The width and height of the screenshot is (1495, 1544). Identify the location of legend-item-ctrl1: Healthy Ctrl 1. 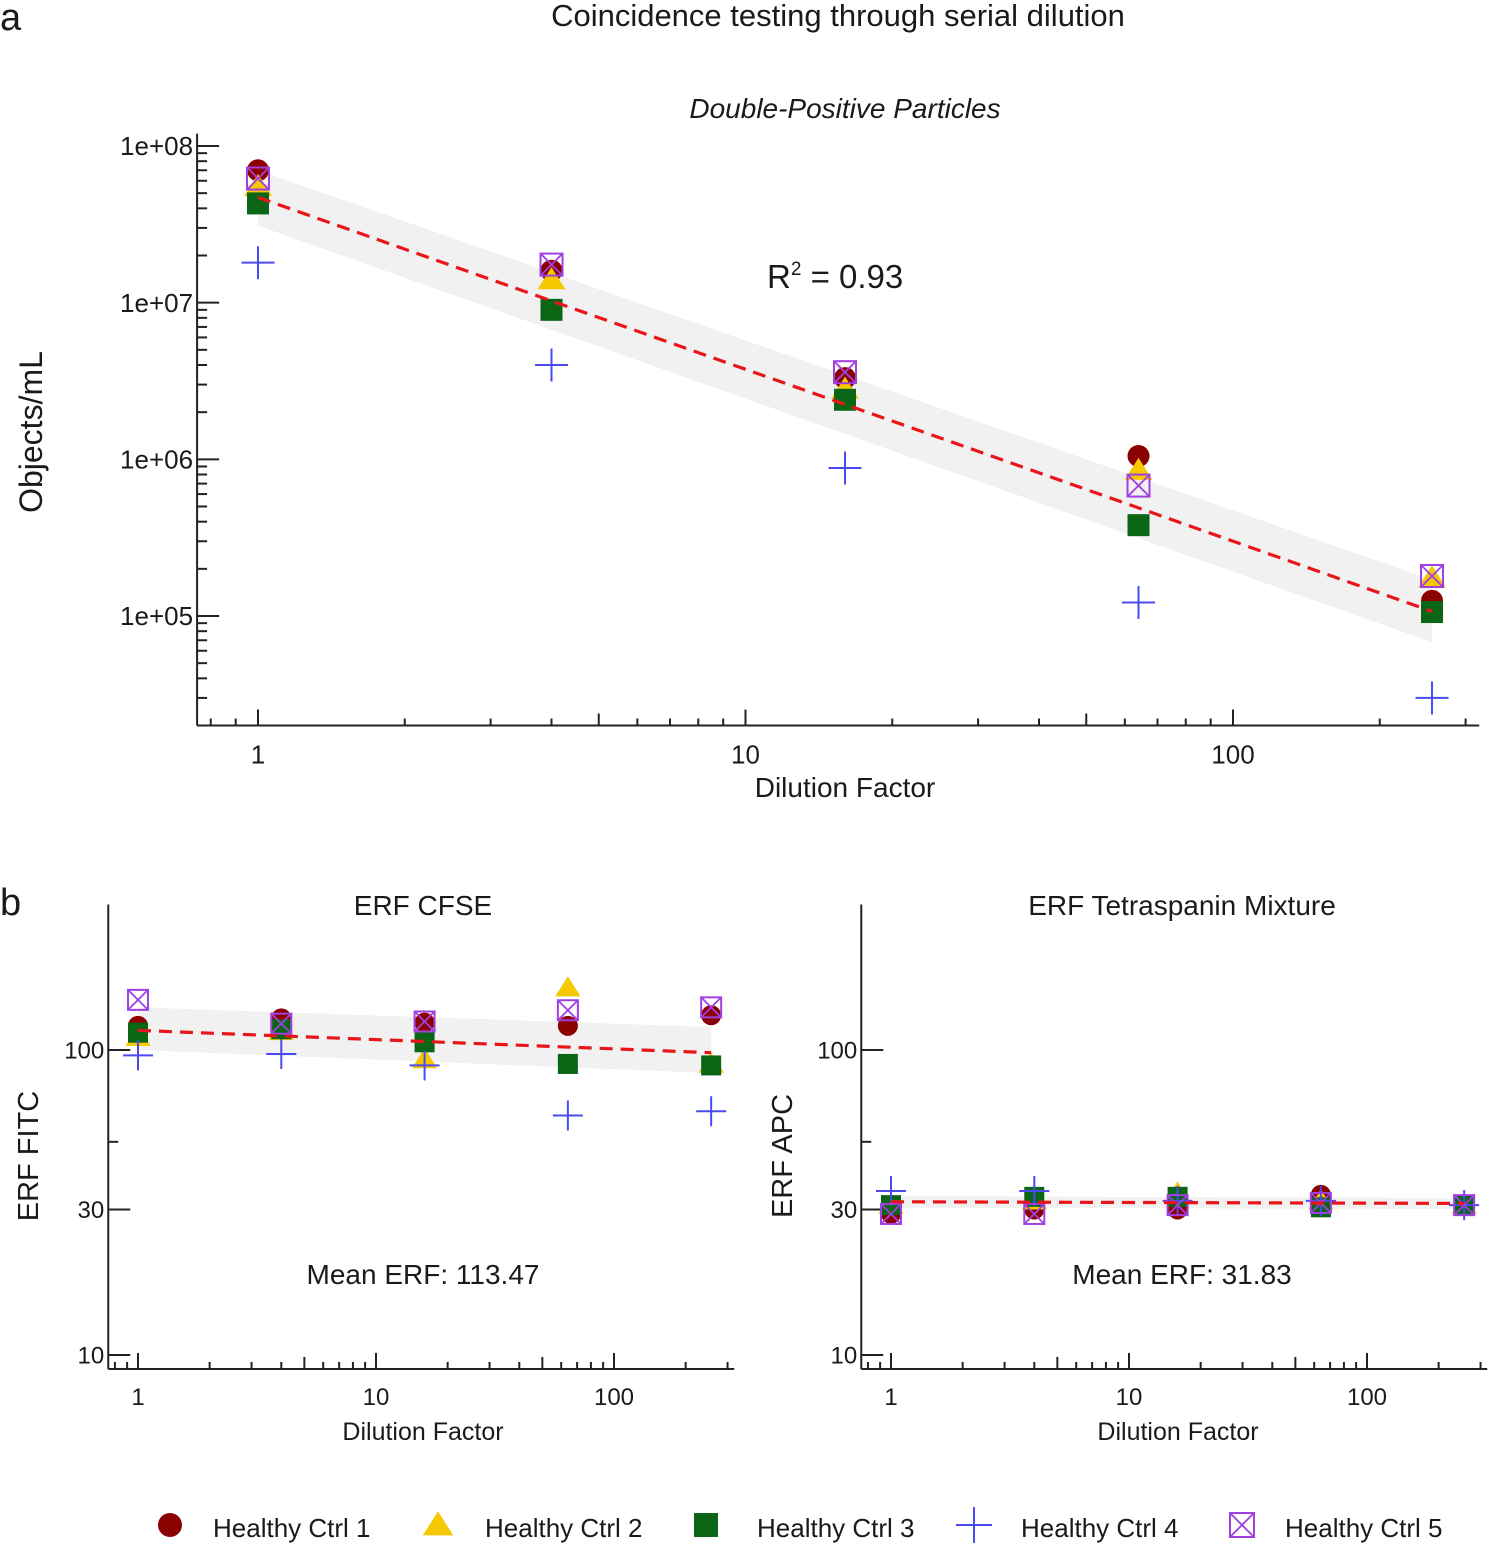
(264, 1528).